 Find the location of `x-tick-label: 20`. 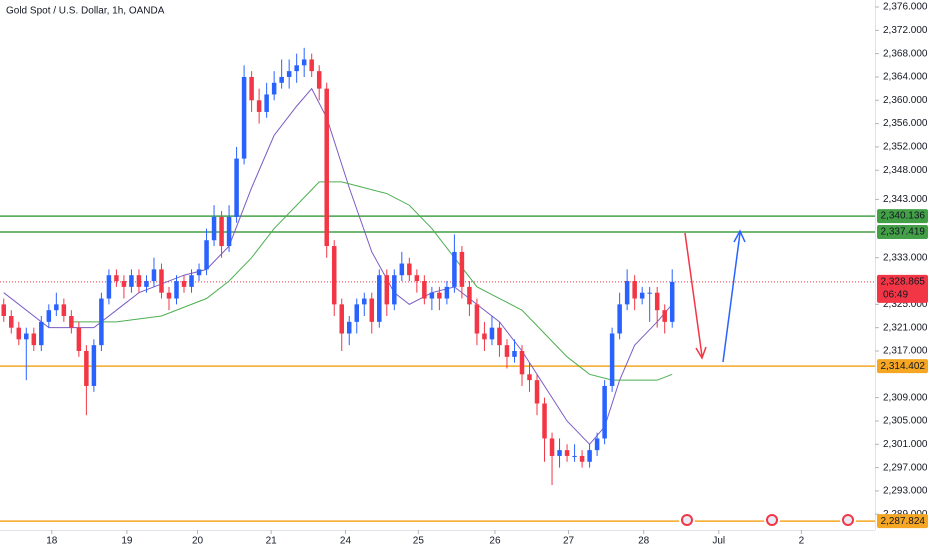

x-tick-label: 20 is located at coordinates (198, 541).